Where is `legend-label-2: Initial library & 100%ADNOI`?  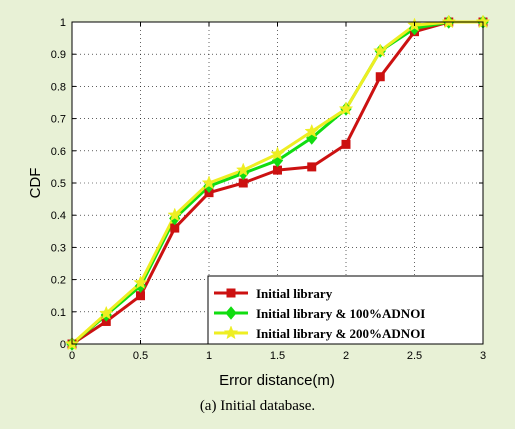
legend-label-2: Initial library & 100%ADNOI is located at coordinates (340, 313).